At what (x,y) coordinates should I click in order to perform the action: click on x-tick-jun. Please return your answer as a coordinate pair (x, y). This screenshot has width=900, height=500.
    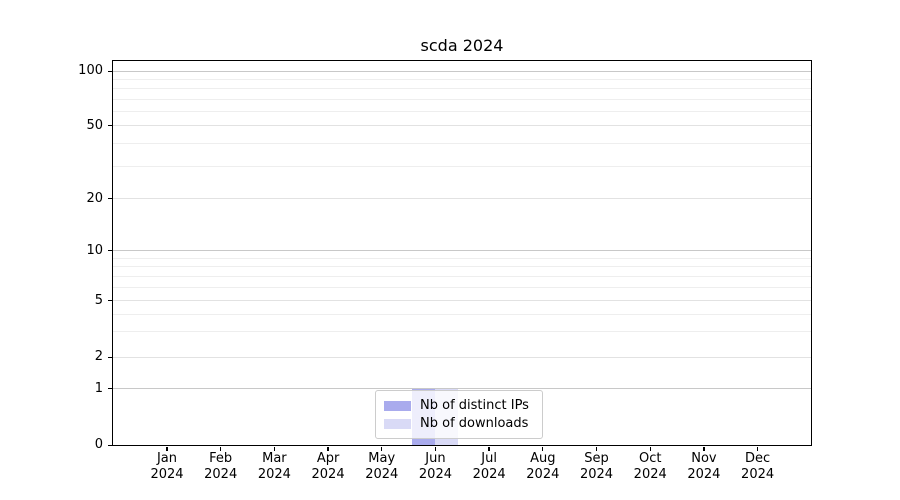
    Looking at the image, I should click on (435, 449).